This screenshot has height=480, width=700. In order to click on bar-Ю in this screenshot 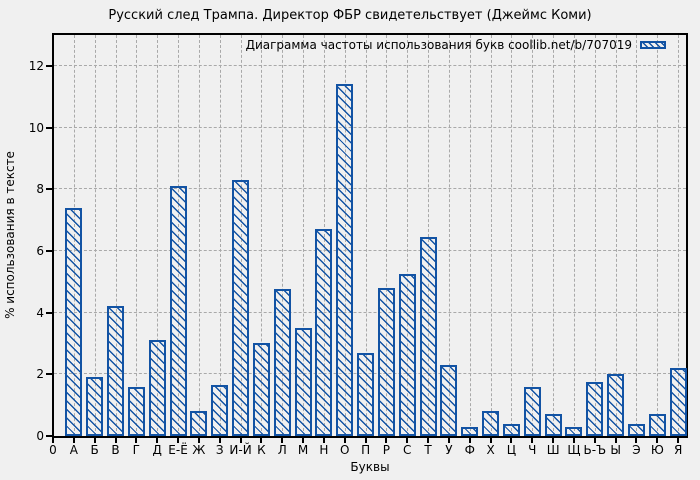, I will do `click(657, 425)`.